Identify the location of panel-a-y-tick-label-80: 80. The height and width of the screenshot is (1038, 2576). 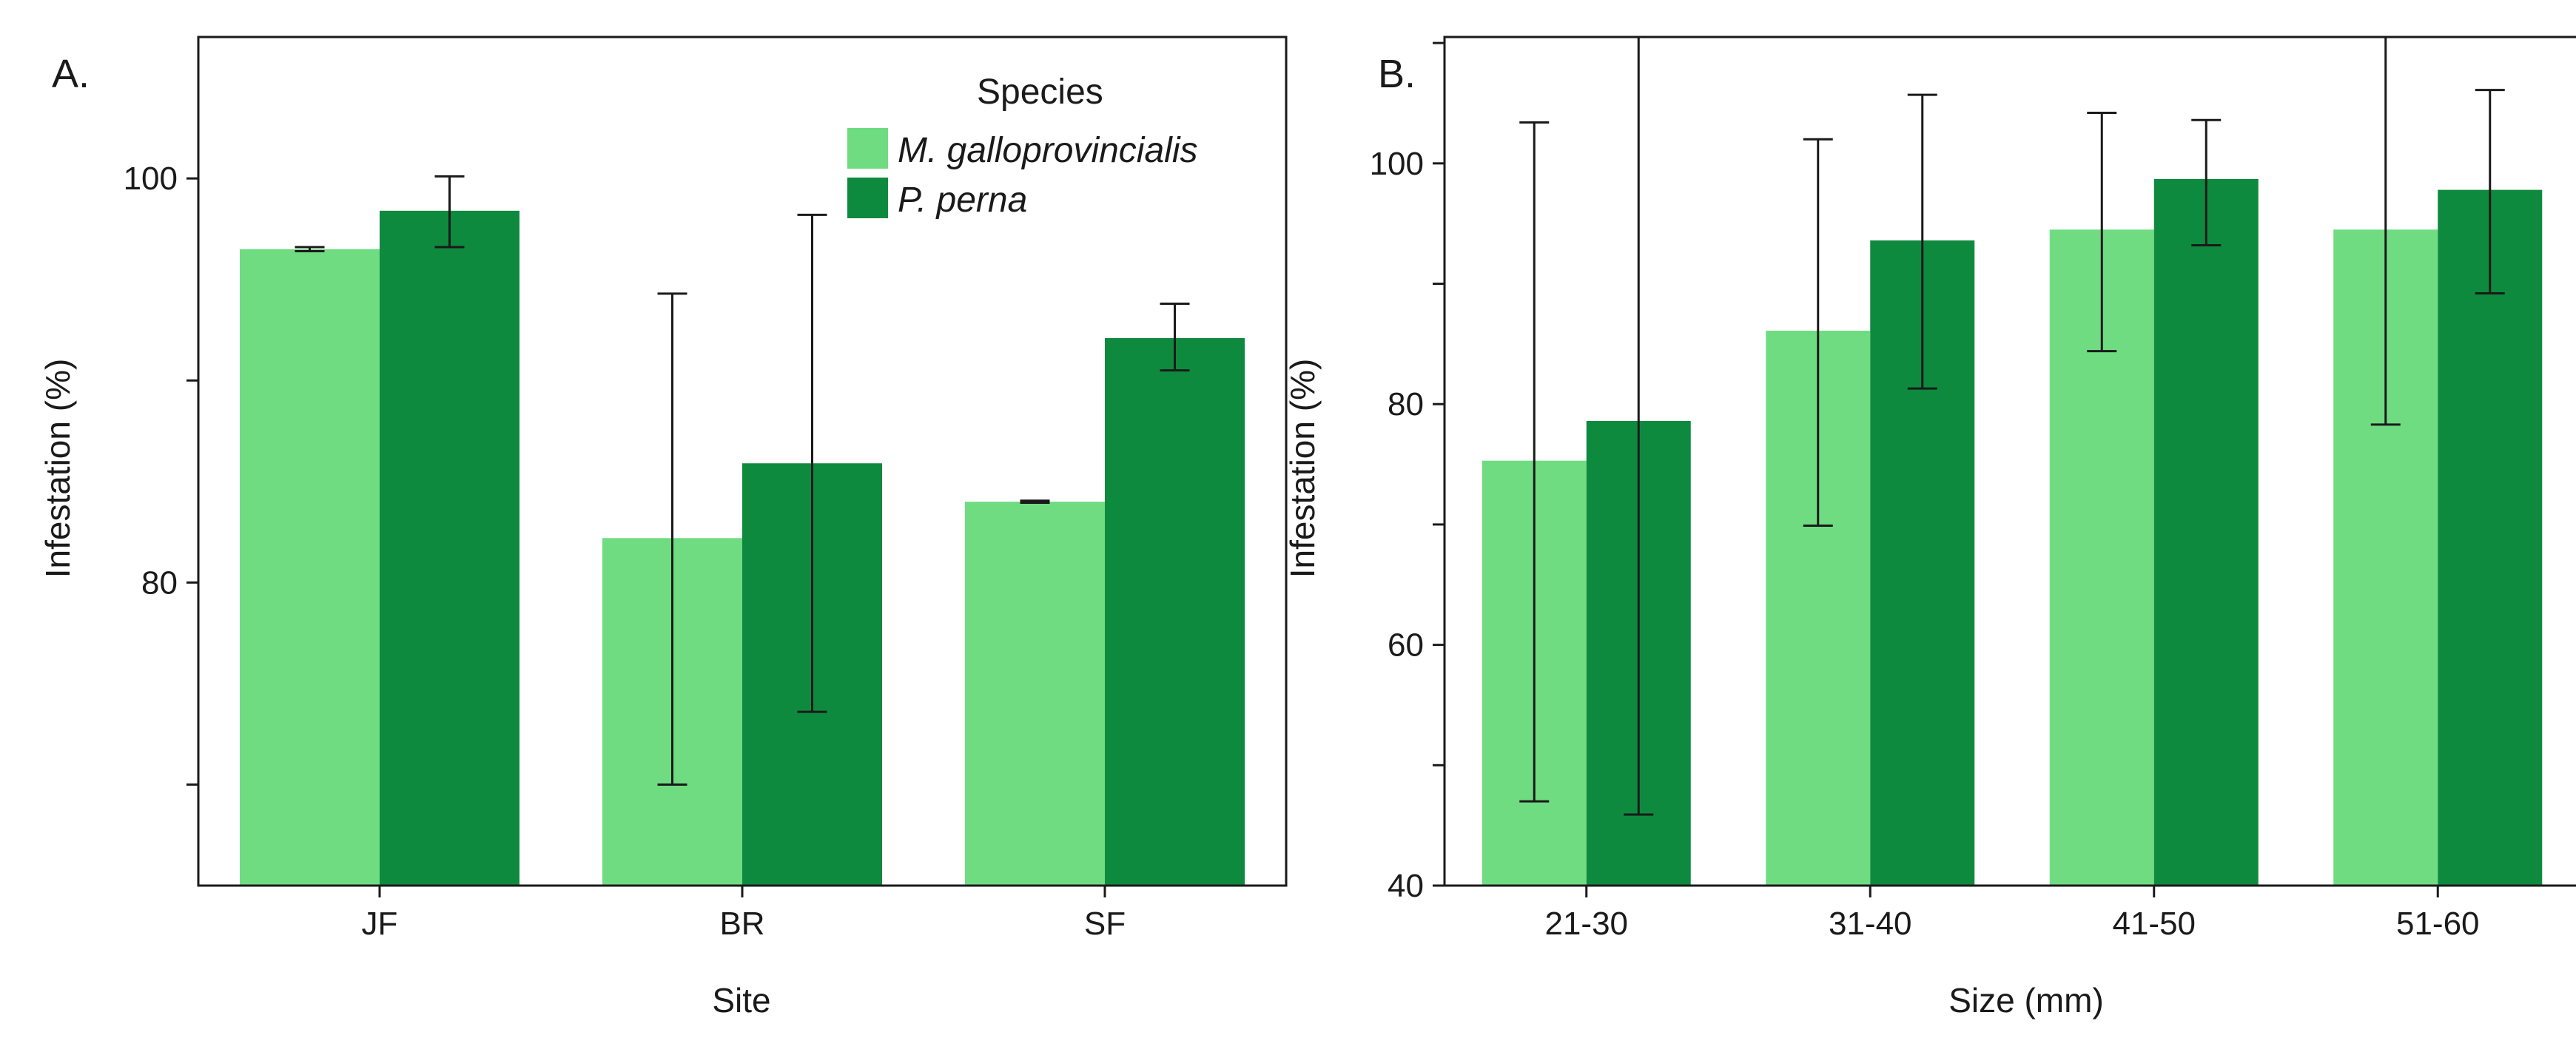
(159, 583).